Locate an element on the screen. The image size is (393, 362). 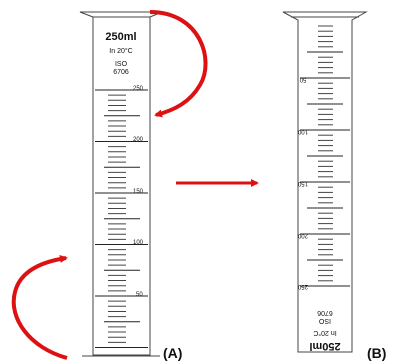
cylinder-a-scale is located at coordinates (121, 218).